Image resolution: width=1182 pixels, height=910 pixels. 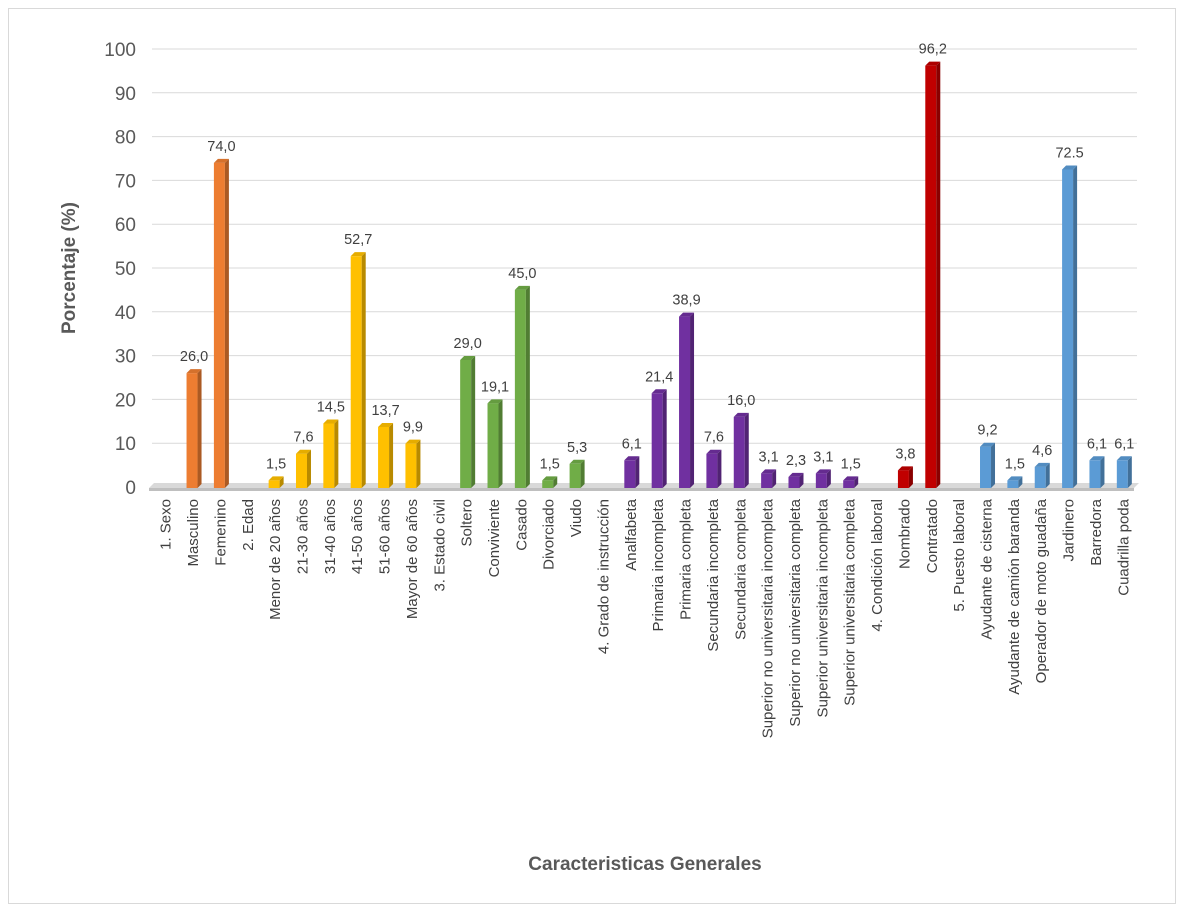 I want to click on category-label: 41-50 años, so click(x=357, y=536).